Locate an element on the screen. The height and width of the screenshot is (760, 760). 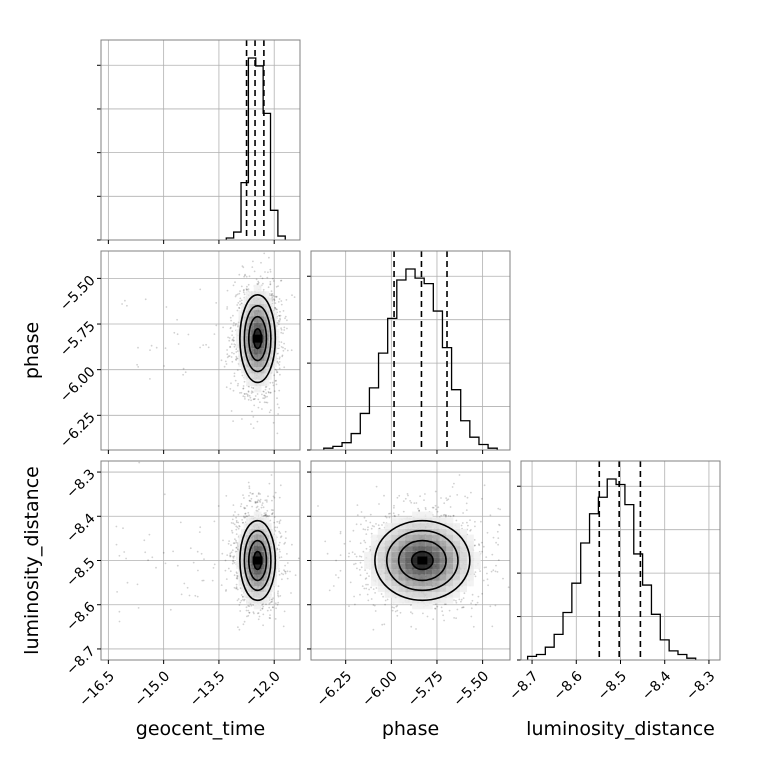
scatter-luminosity-distance-vs-phase-peak is located at coordinates (422, 560).